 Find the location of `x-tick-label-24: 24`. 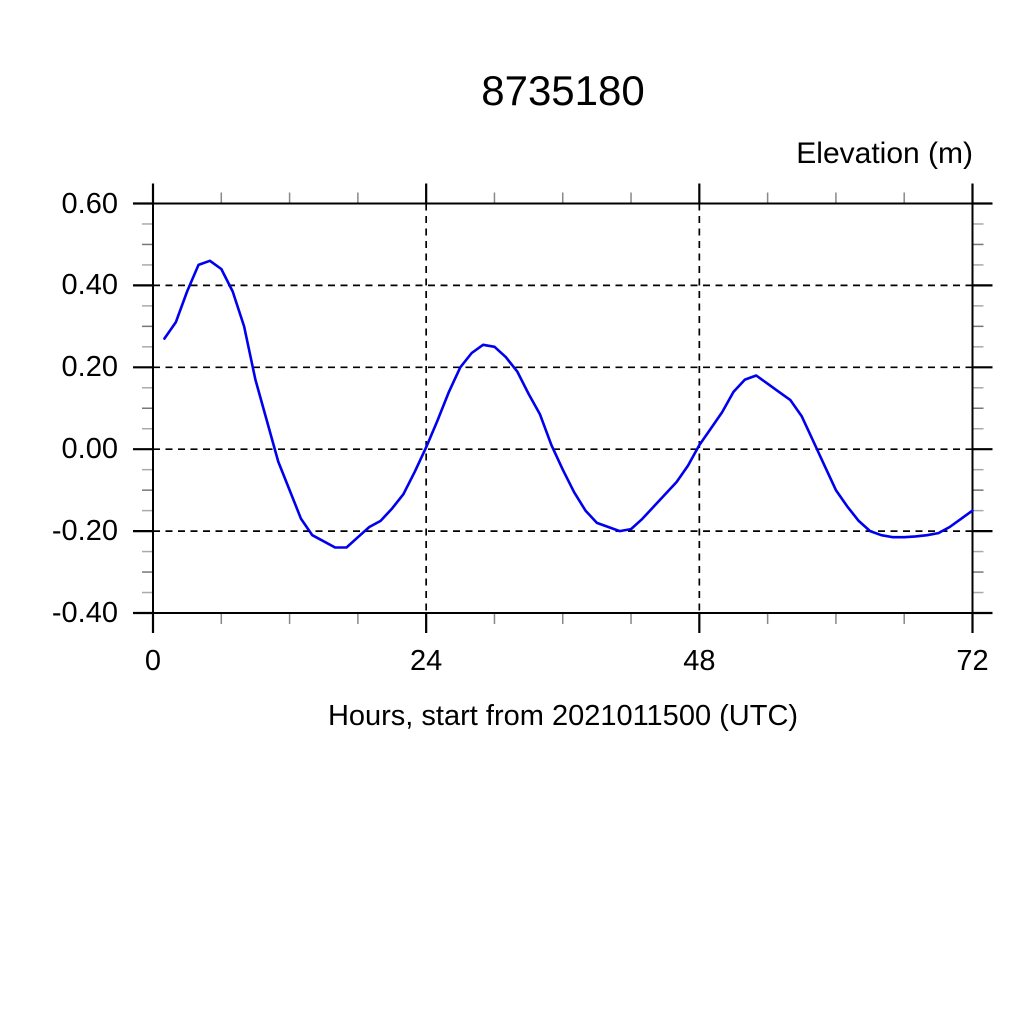

x-tick-label-24: 24 is located at coordinates (426, 661).